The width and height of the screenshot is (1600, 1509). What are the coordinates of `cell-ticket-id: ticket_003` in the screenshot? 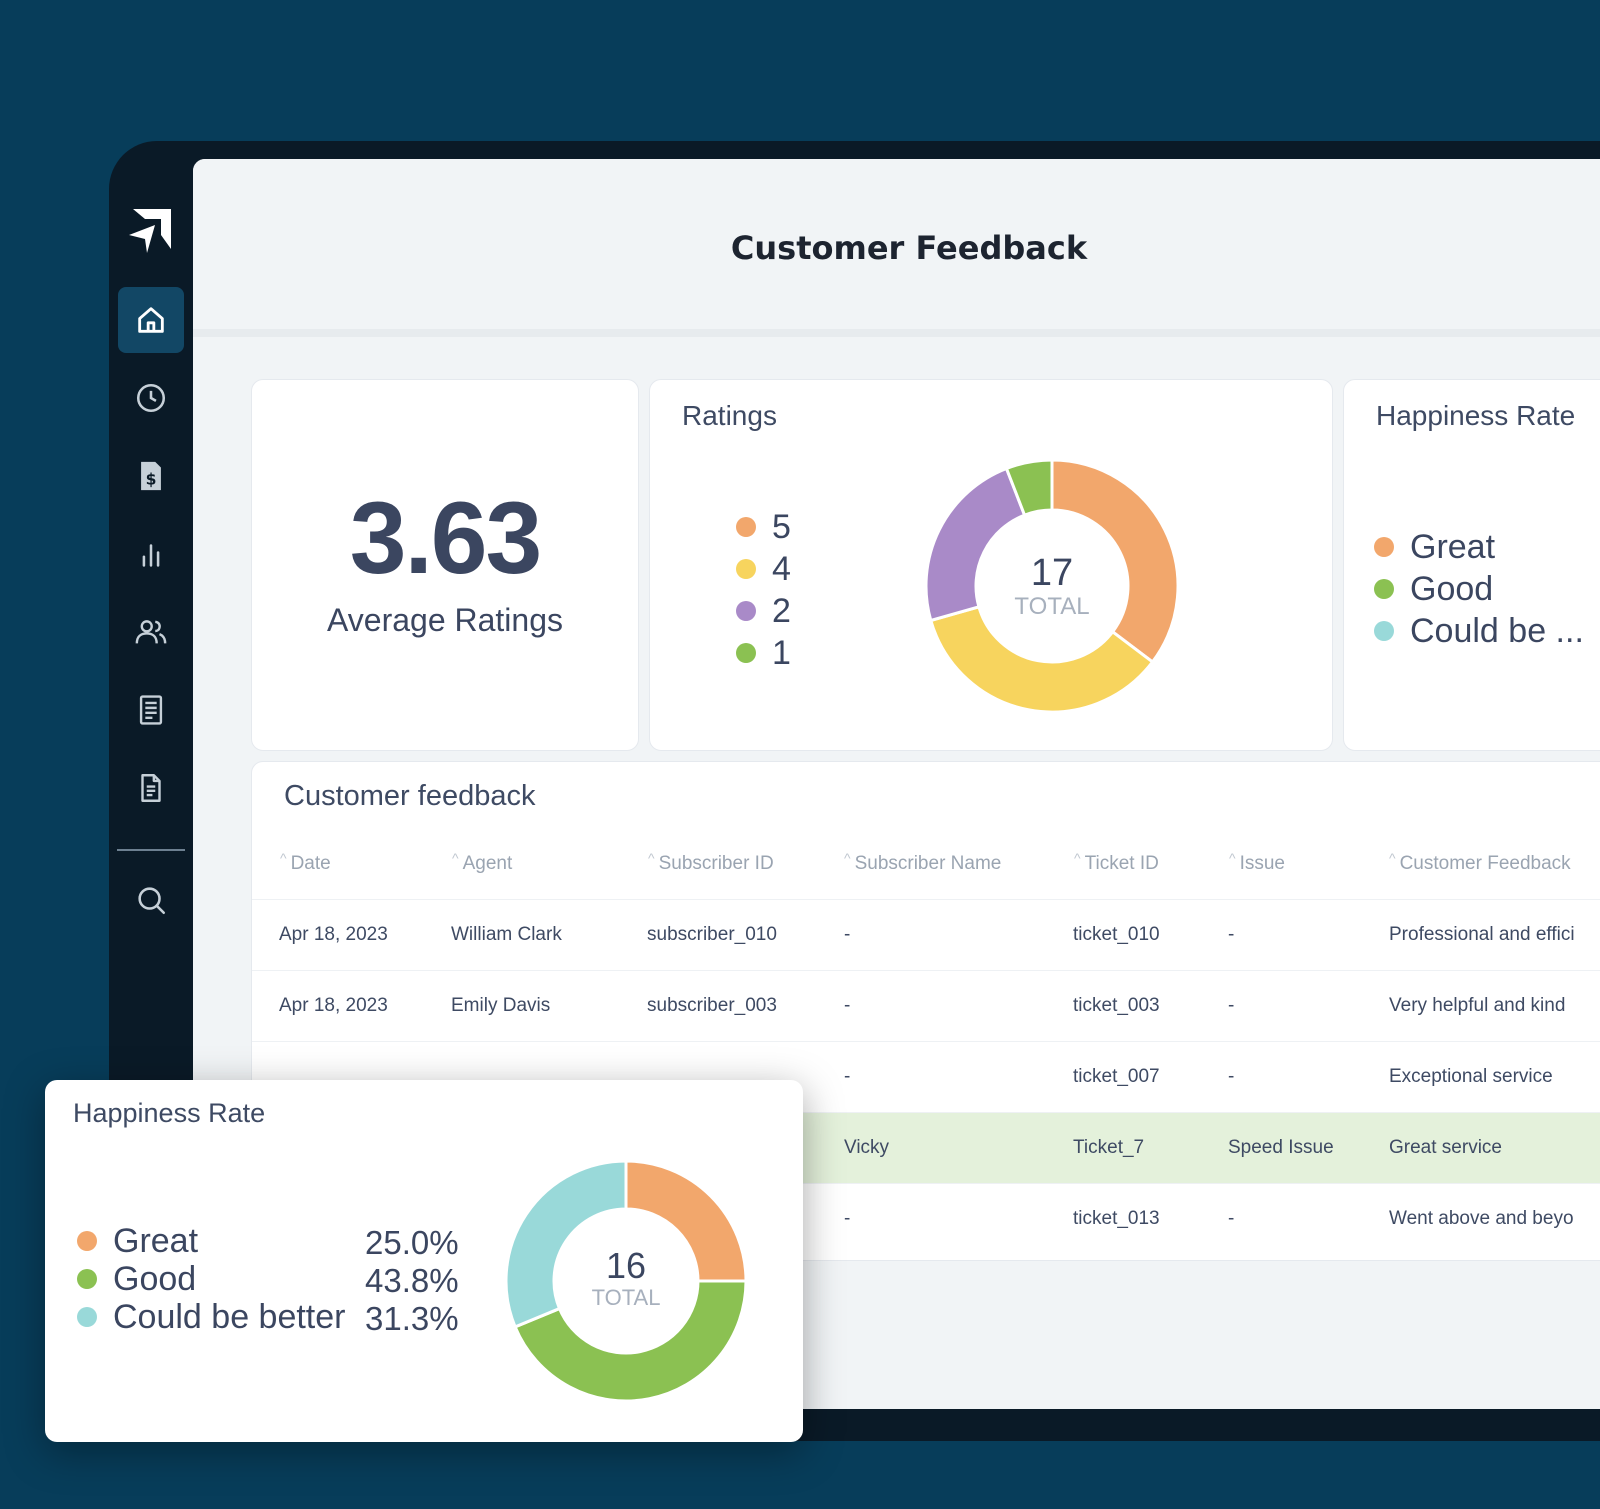 It's located at (1116, 1005).